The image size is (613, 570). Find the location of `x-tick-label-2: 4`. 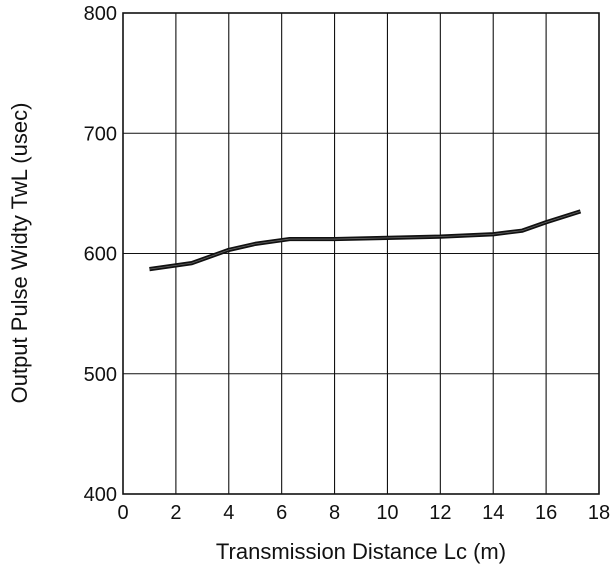

x-tick-label-2: 4 is located at coordinates (228, 513).